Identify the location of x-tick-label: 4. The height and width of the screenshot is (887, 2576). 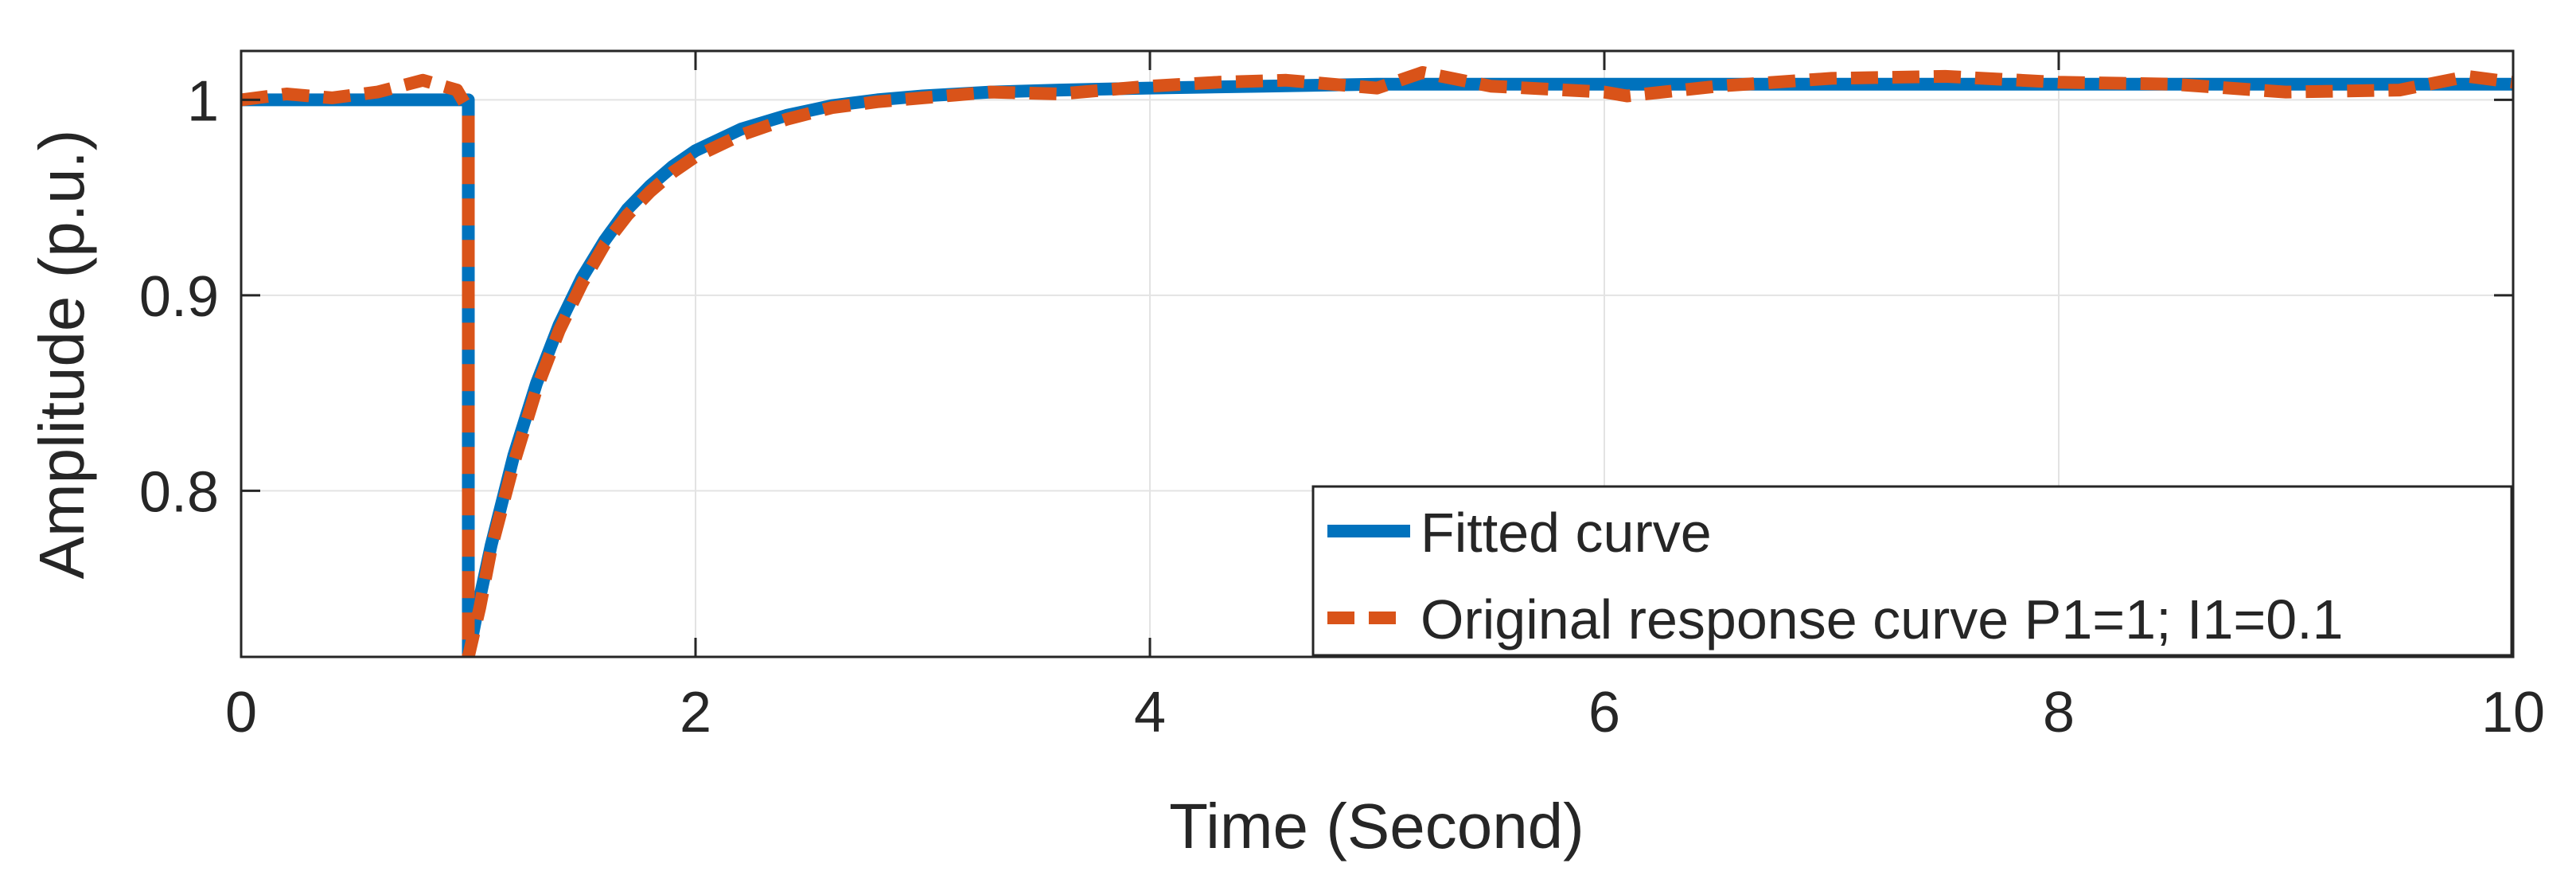
(1150, 712).